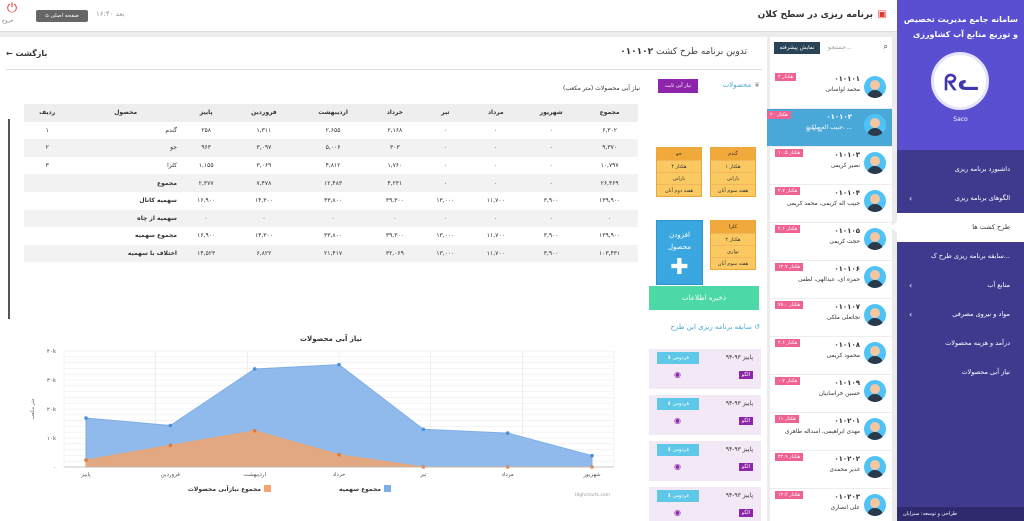 The height and width of the screenshot is (521, 1024). What do you see at coordinates (779, 115) in the screenshot?
I see `area-badge: ۲۰ هکتار` at bounding box center [779, 115].